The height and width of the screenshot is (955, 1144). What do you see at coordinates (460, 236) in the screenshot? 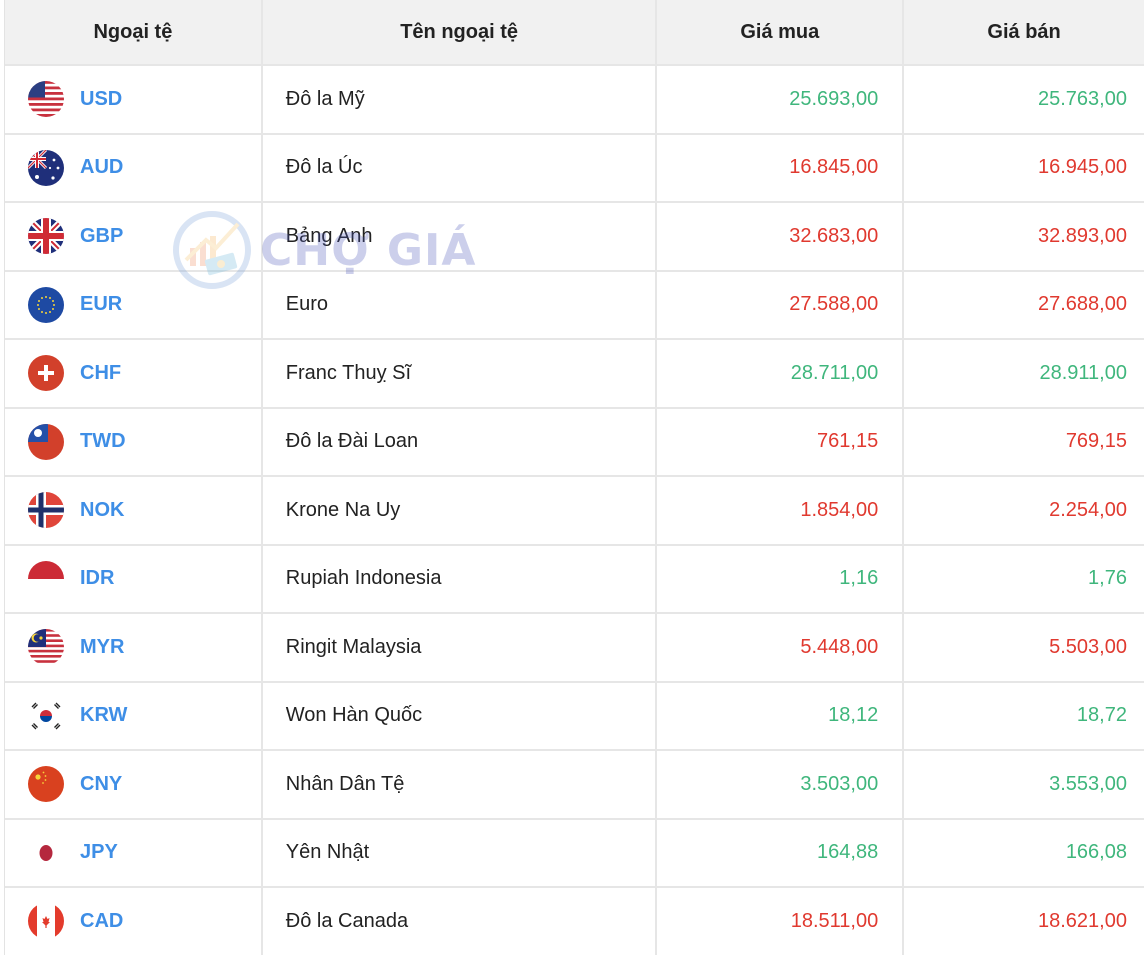
I see `currency-name: Bảng Anh` at bounding box center [460, 236].